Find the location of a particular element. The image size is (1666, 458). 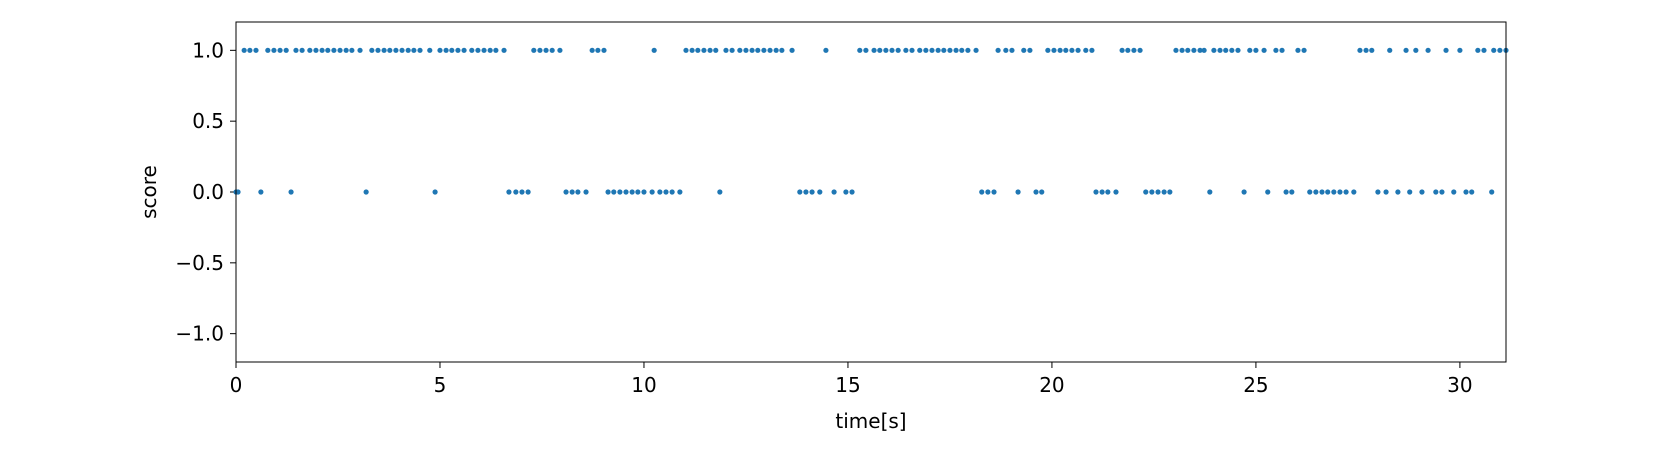

x-axis-label: time[s] is located at coordinates (870, 421).